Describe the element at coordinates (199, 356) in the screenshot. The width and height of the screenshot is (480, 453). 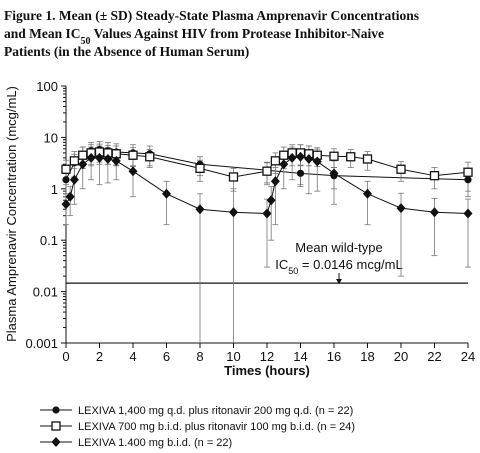
I see `x-tick-label: 8` at that location.